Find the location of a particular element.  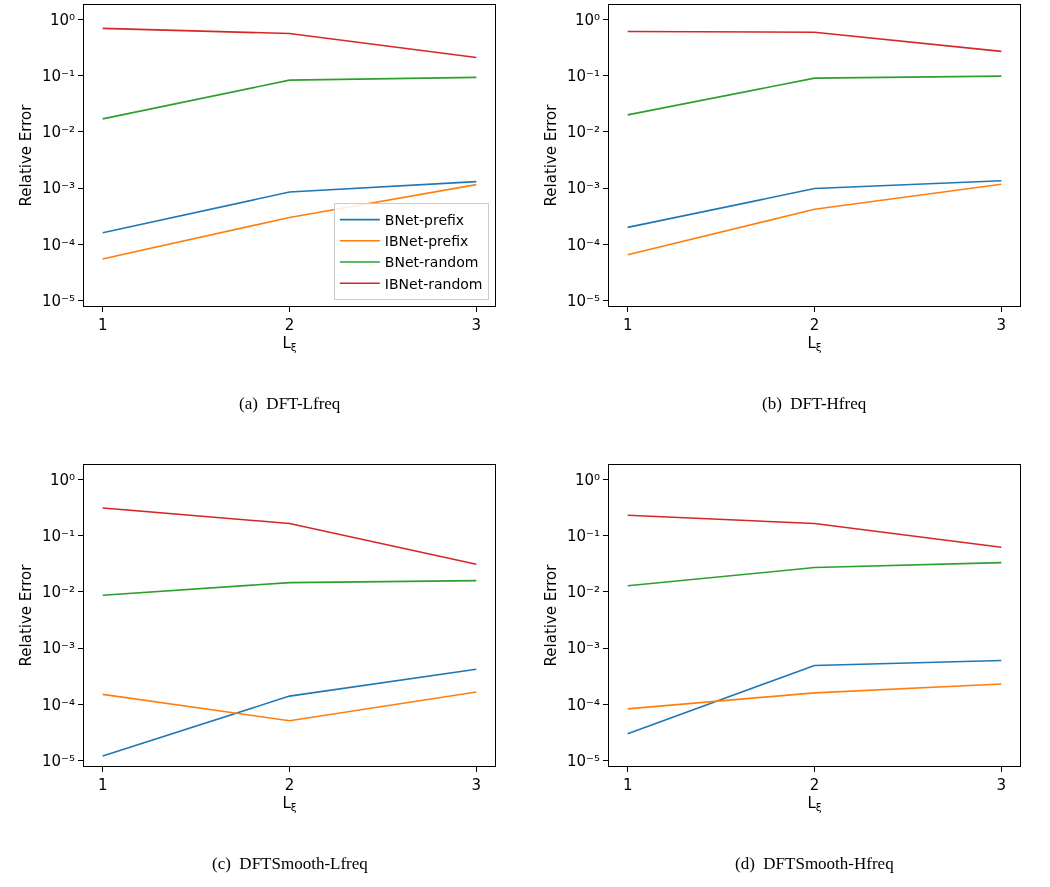

legend-label: BNet-prefix is located at coordinates (424, 220).